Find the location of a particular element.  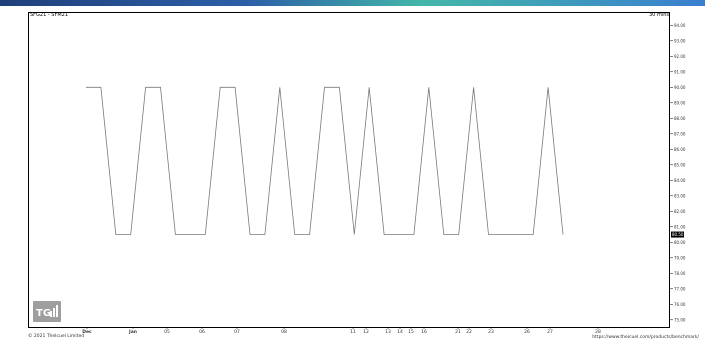

x-tick-label: 23 is located at coordinates (491, 332).